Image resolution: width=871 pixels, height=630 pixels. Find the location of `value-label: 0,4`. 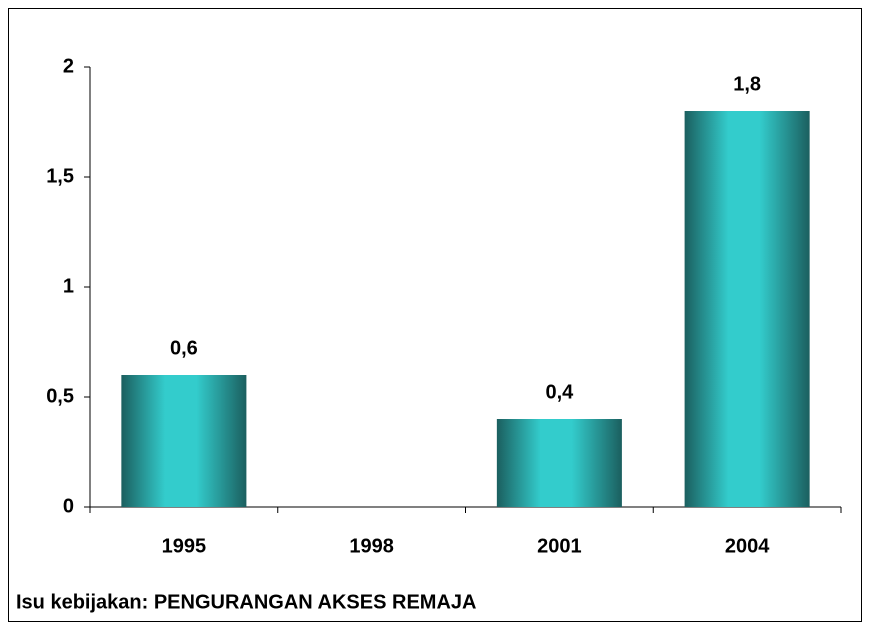

value-label: 0,4 is located at coordinates (559, 392).